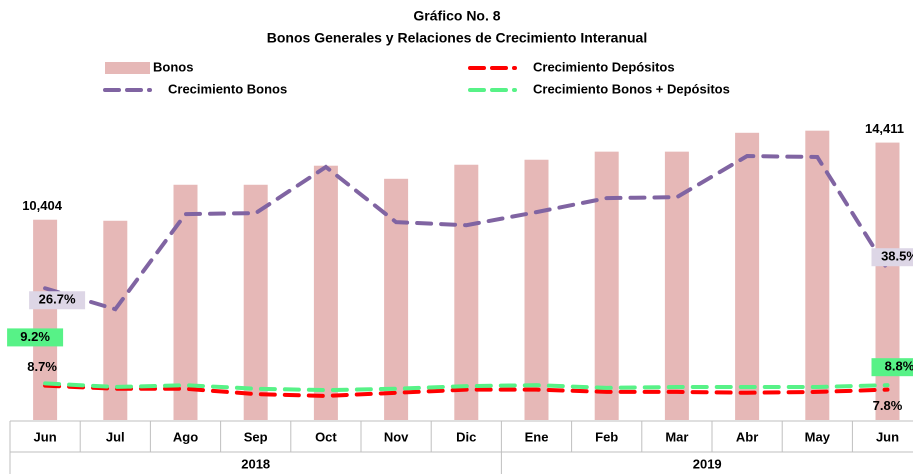 The height and width of the screenshot is (474, 913). I want to click on legend-swatch, so click(127, 68).